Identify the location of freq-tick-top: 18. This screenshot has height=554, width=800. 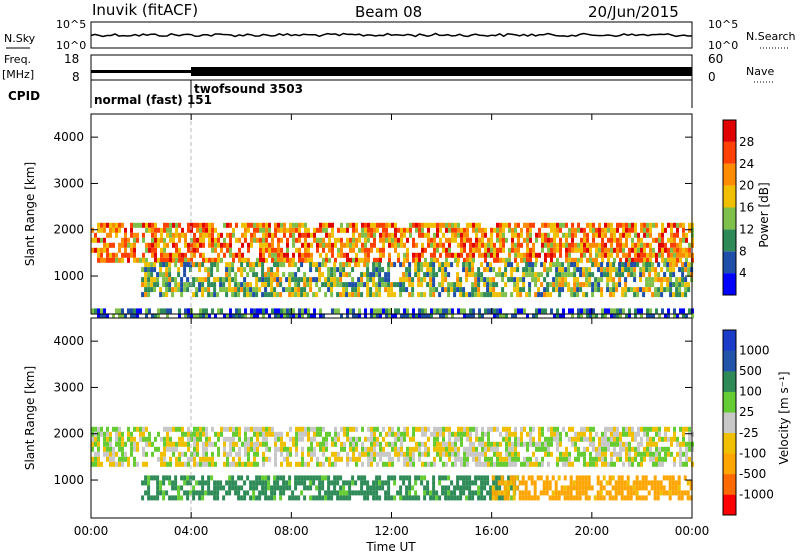
(71, 59).